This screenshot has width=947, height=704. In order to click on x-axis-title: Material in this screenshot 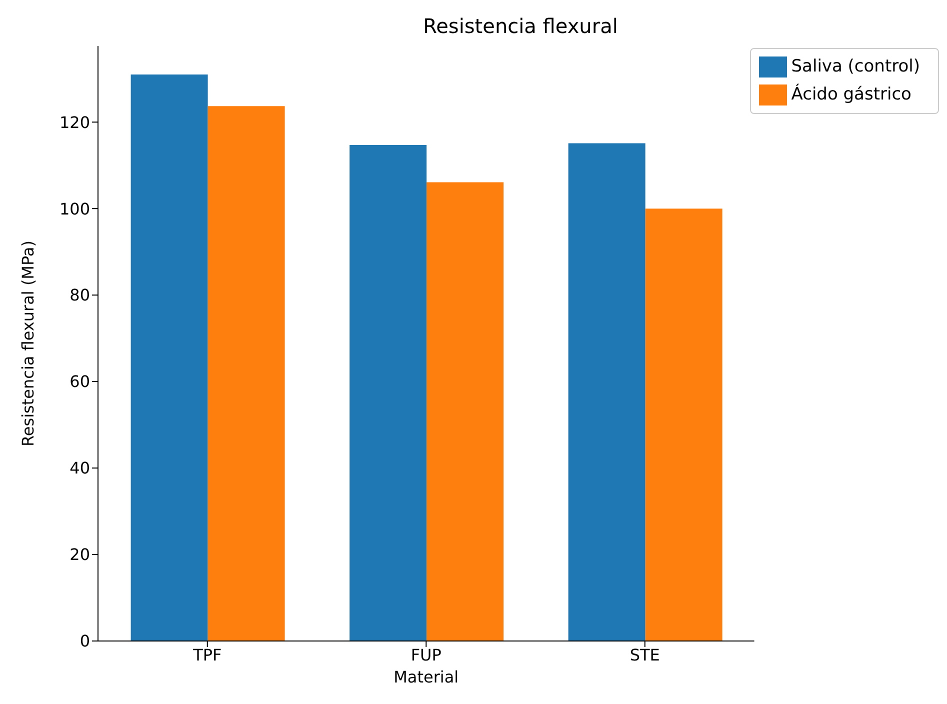, I will do `click(426, 676)`.